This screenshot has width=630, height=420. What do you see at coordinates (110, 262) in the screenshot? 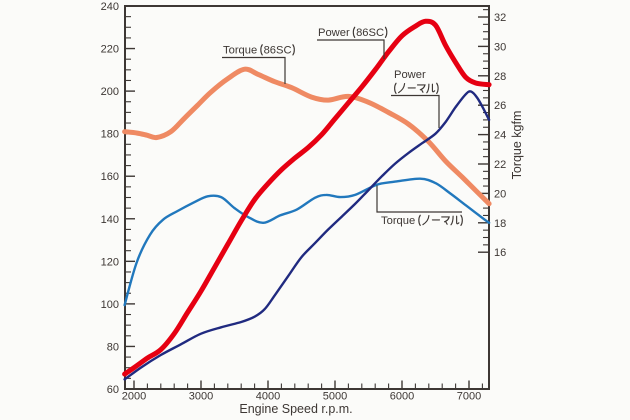
I see `axis-tick-label: 120` at bounding box center [110, 262].